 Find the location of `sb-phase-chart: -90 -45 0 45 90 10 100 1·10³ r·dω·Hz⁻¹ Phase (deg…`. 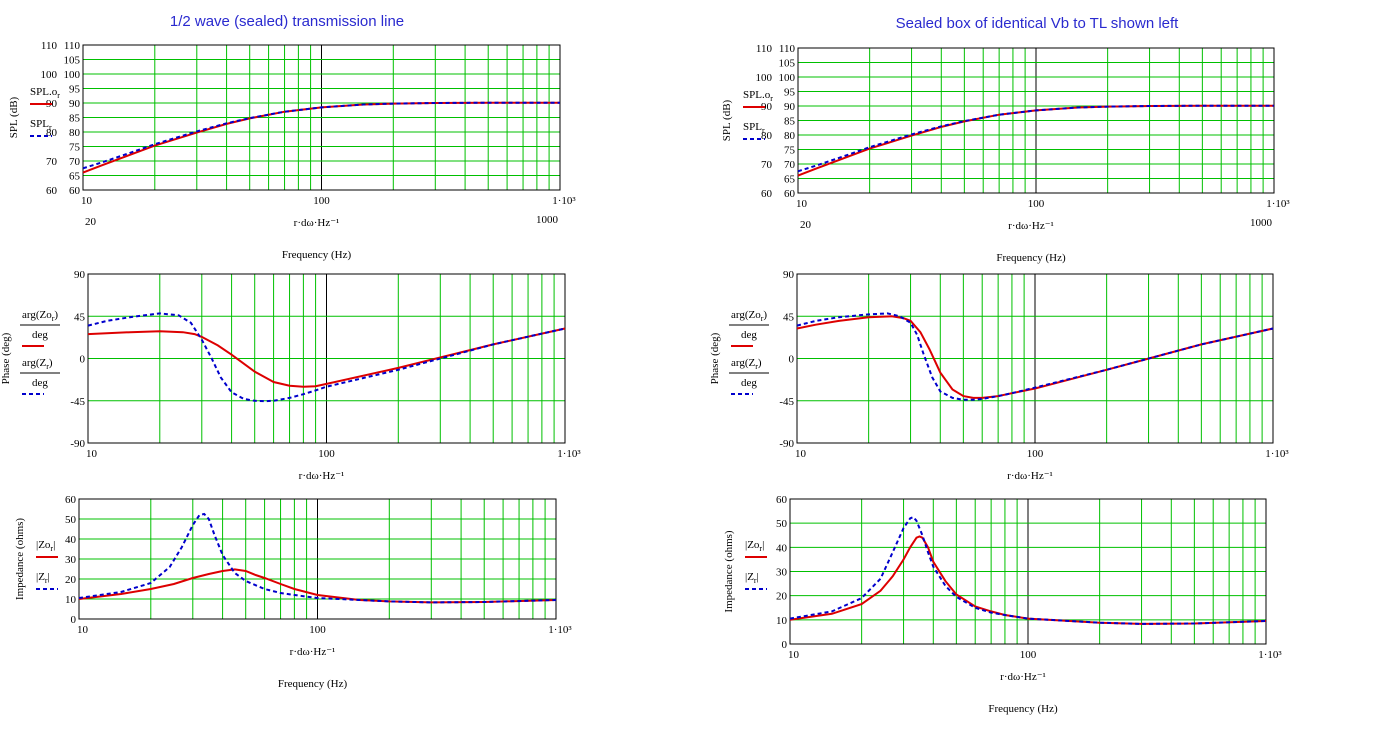

sb-phase-chart: -90 -45 0 45 90 10 100 1·10³ r·dω·Hz⁻¹ Phase (deg… is located at coordinates (999, 375).